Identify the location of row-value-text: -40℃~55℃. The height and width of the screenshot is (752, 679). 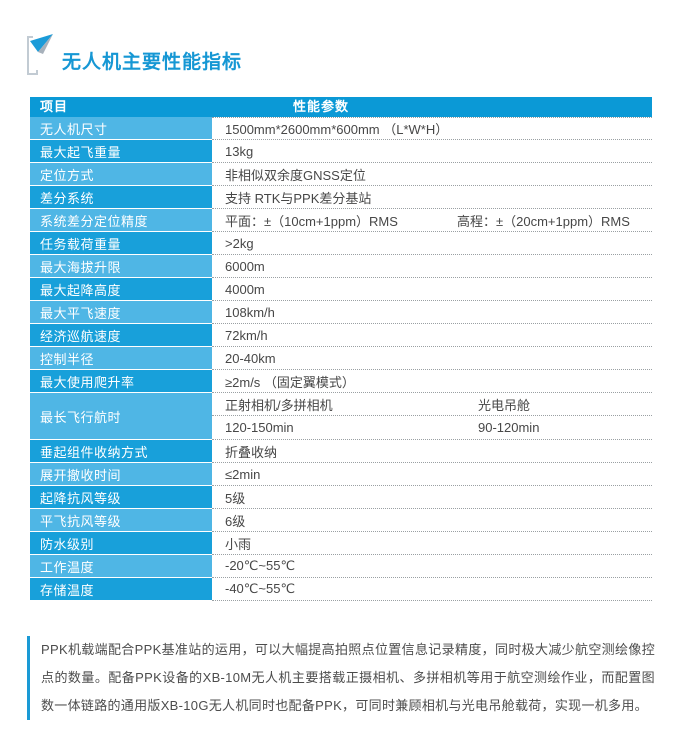
(260, 588).